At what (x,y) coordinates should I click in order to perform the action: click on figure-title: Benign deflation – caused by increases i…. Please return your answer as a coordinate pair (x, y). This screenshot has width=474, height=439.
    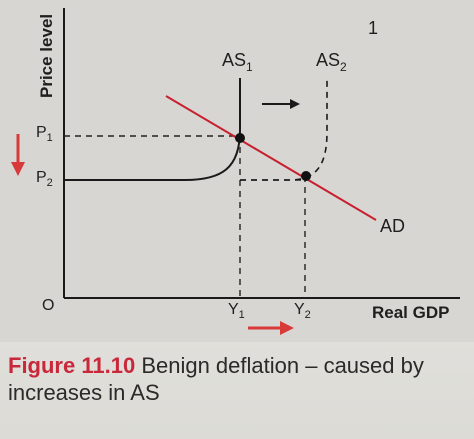
    Looking at the image, I should click on (216, 379).